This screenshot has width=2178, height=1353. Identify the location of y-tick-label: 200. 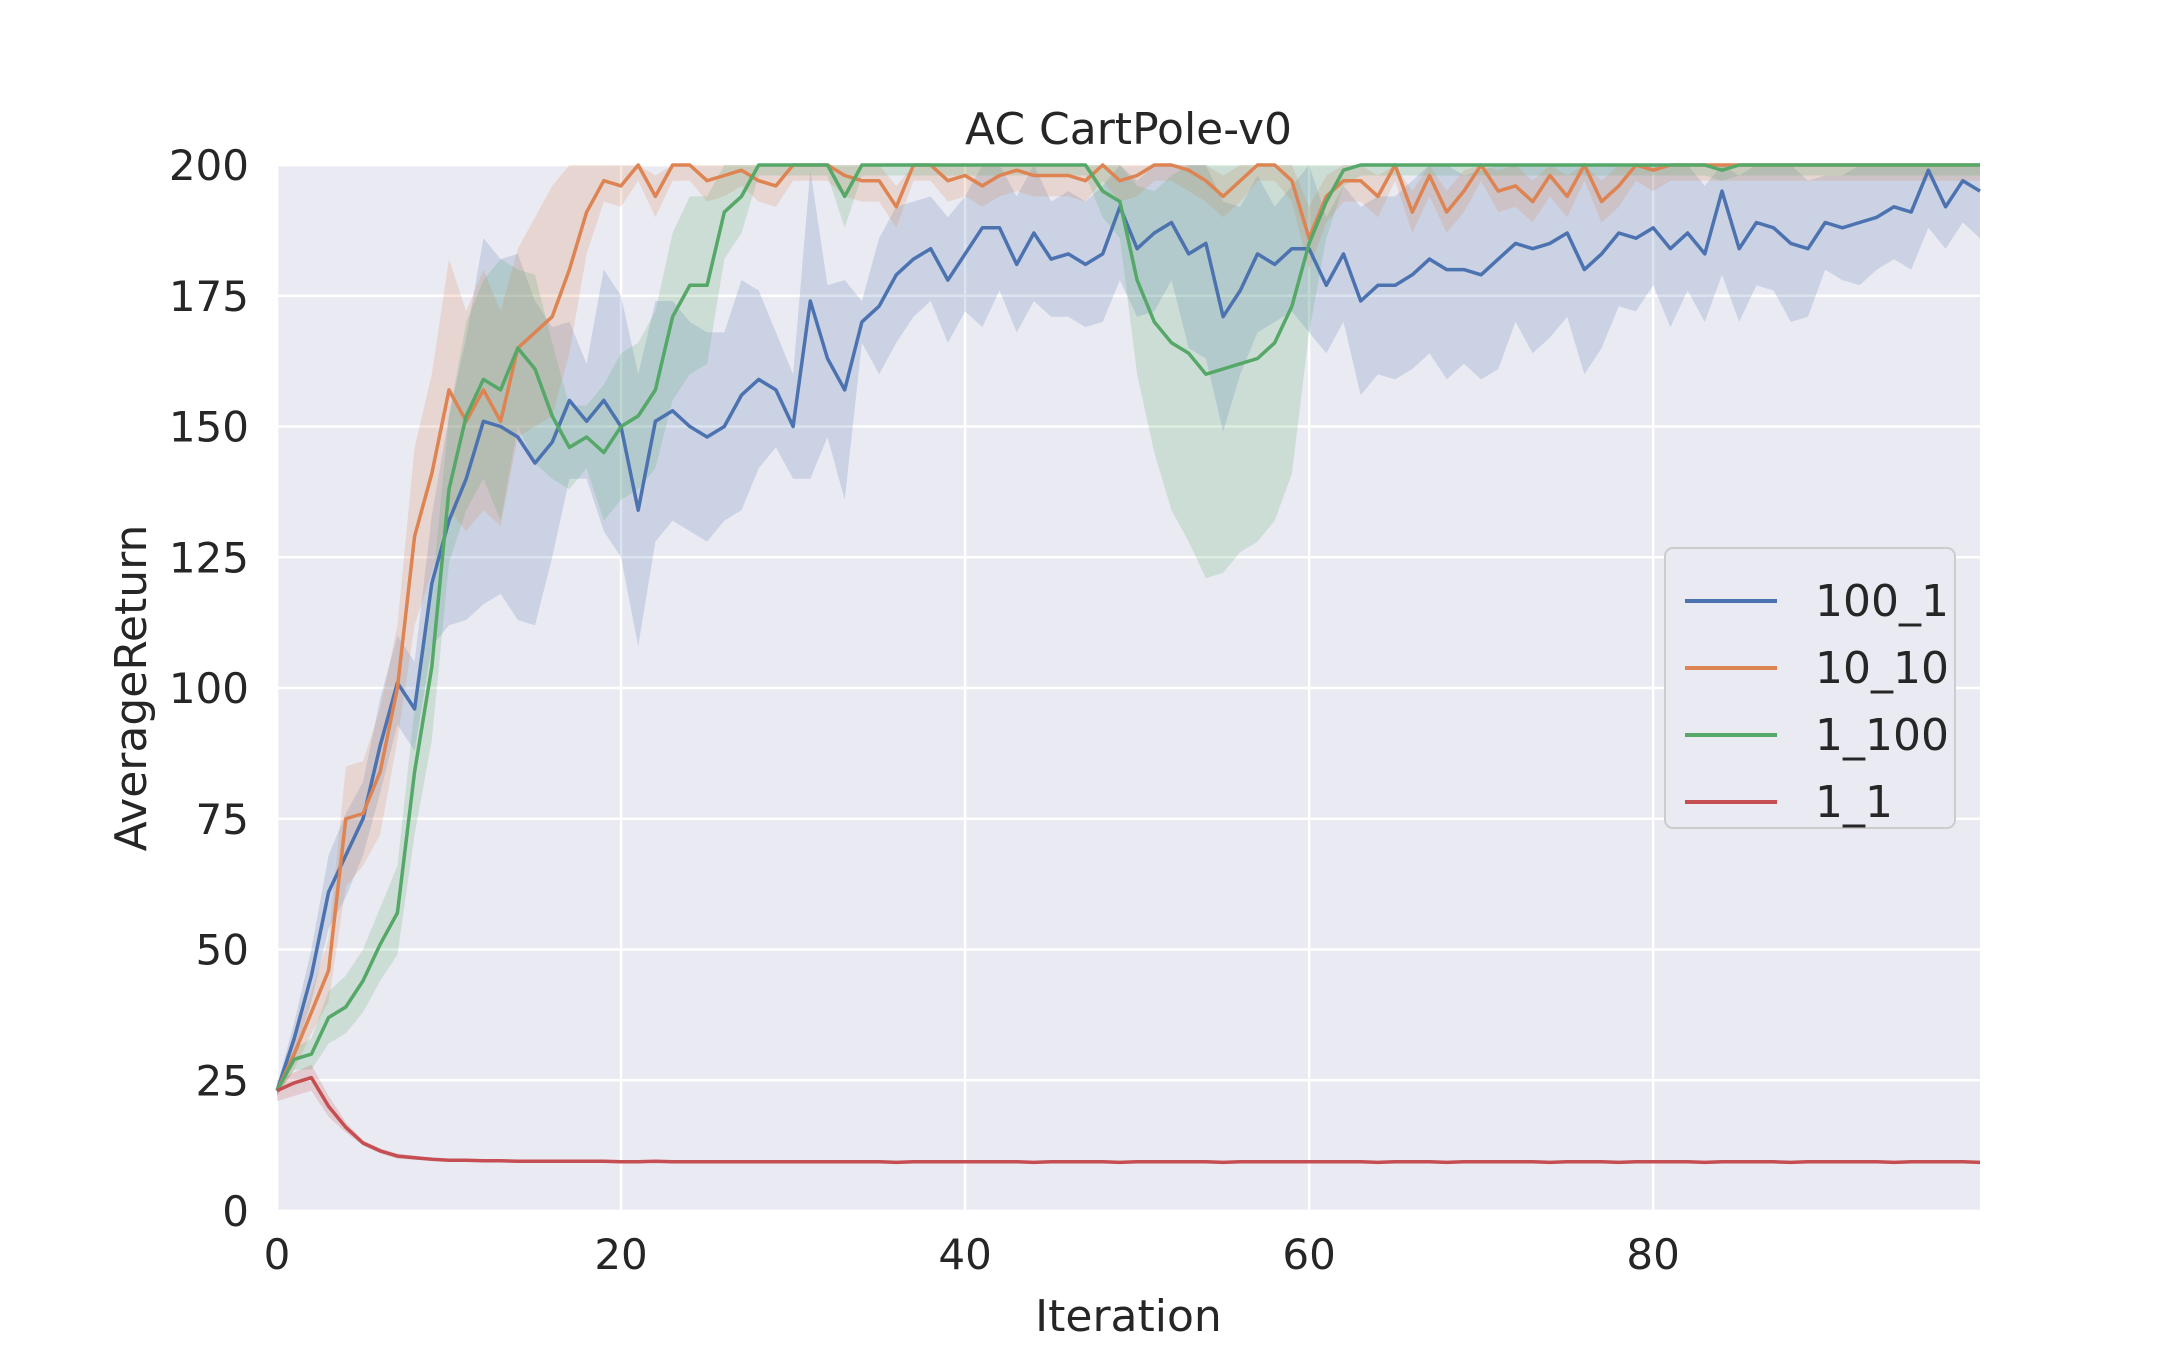
(209, 165).